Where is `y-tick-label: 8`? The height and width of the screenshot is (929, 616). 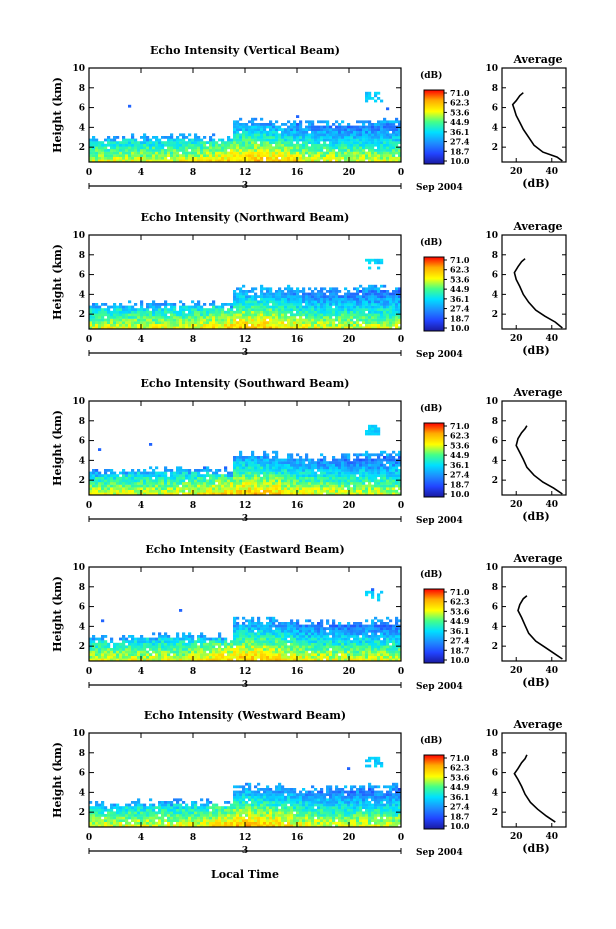 y-tick-label: 8 is located at coordinates (82, 89).